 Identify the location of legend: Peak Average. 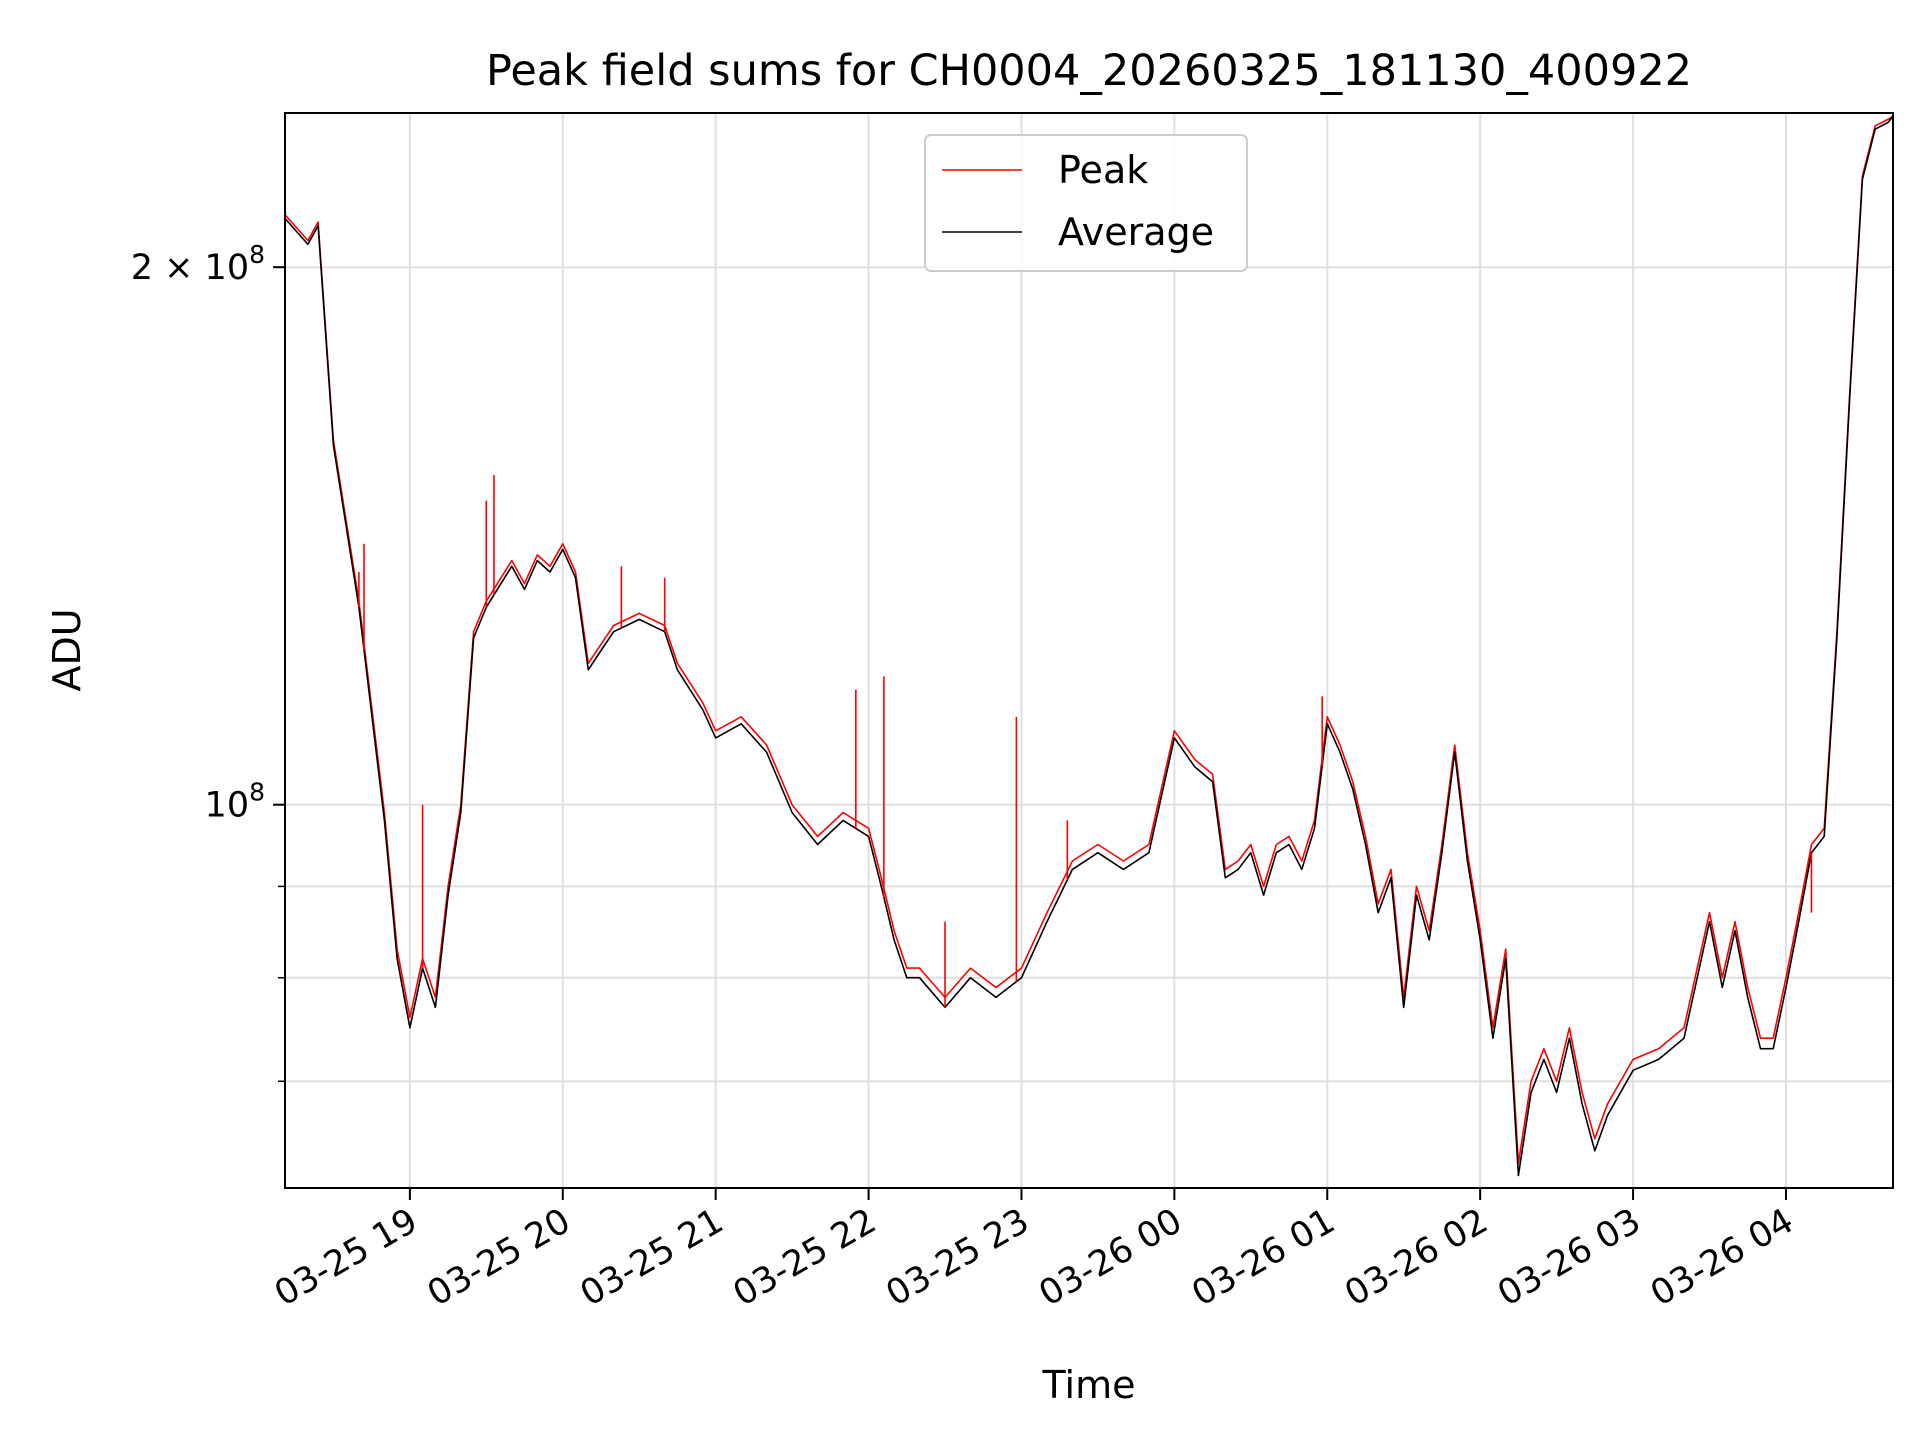
(1086, 203).